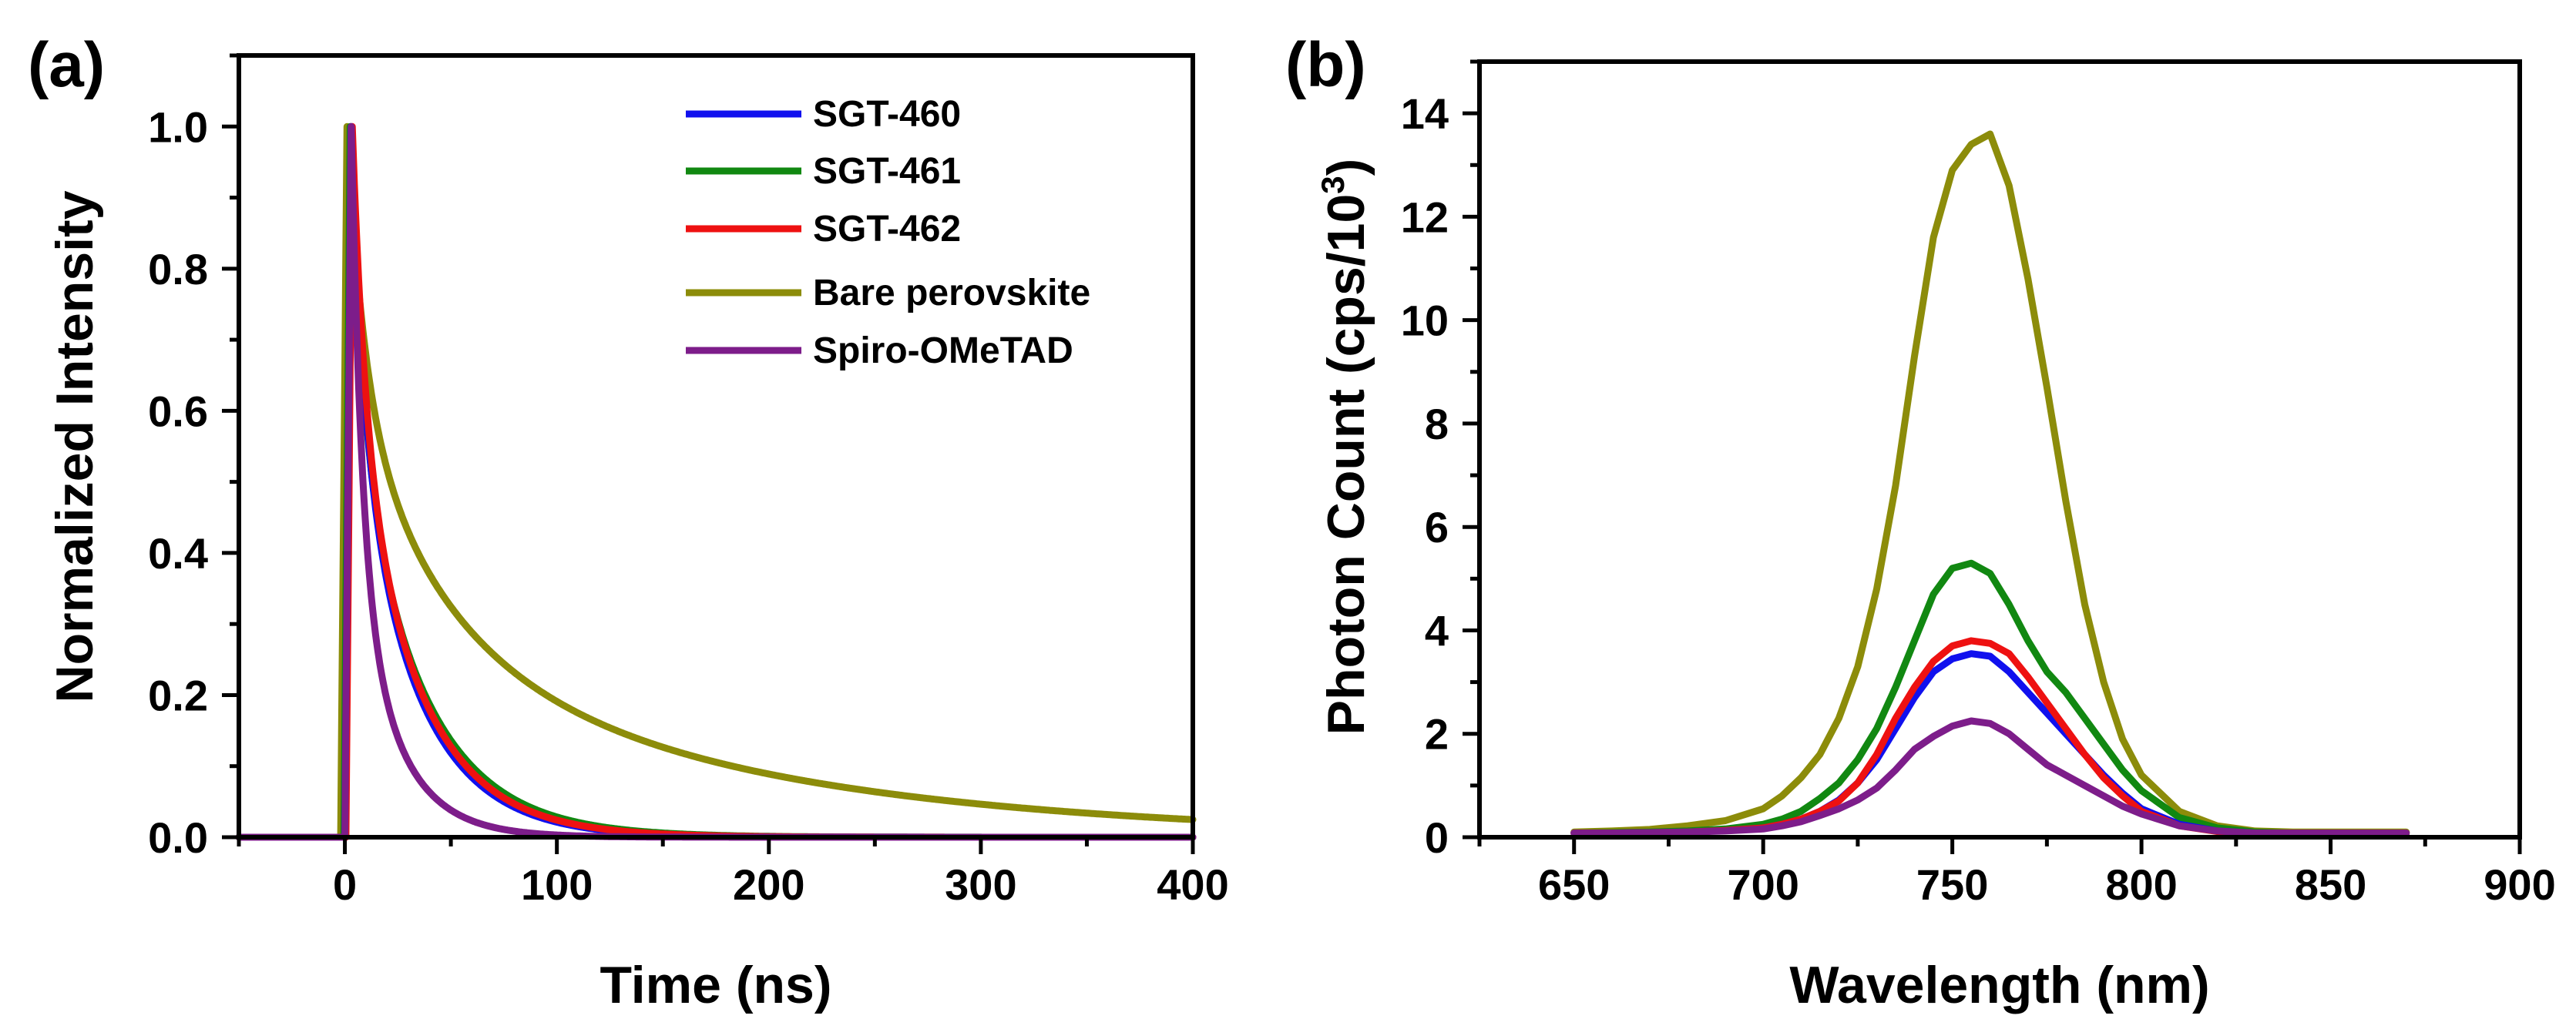 This screenshot has width=2576, height=1029. What do you see at coordinates (1437, 424) in the screenshot?
I see `y-tick-label: 8` at bounding box center [1437, 424].